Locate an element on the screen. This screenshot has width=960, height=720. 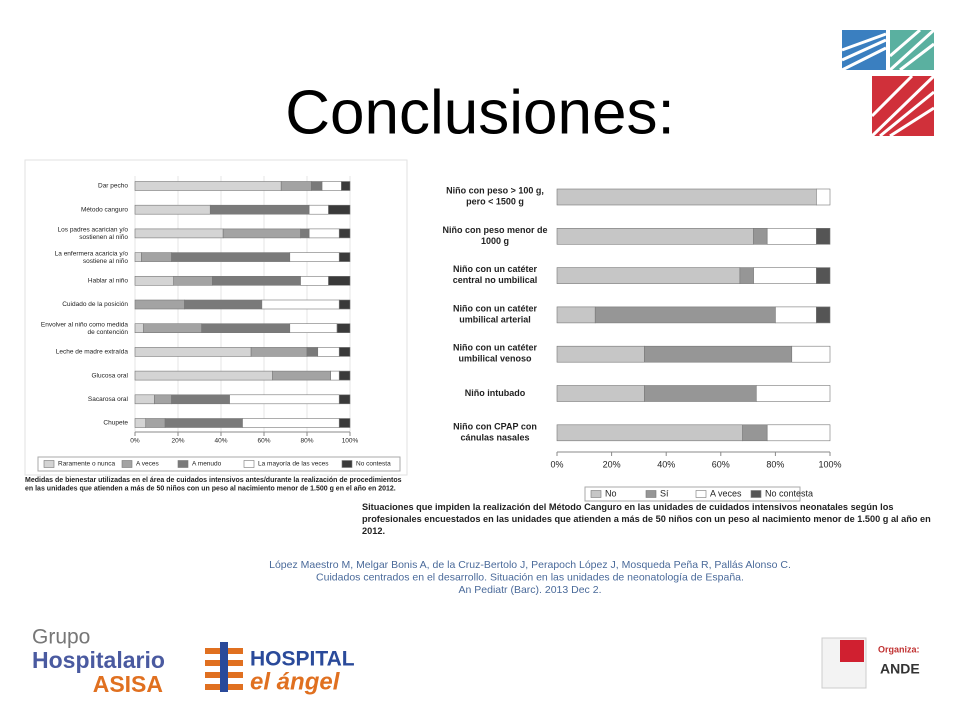
logo-top is located at coordinates (888, 83).